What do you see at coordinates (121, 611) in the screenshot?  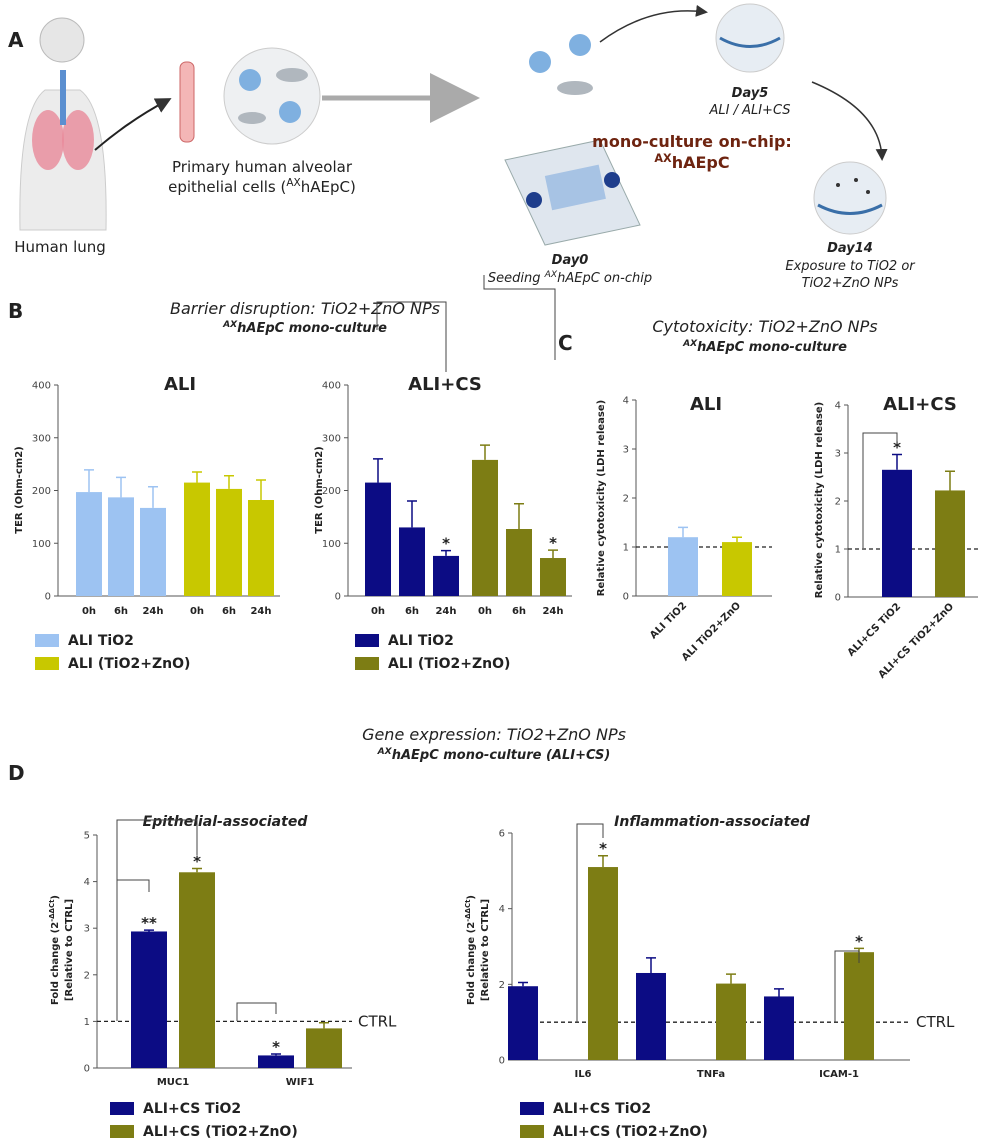 I see `x-tick-label: 6h` at bounding box center [121, 611].